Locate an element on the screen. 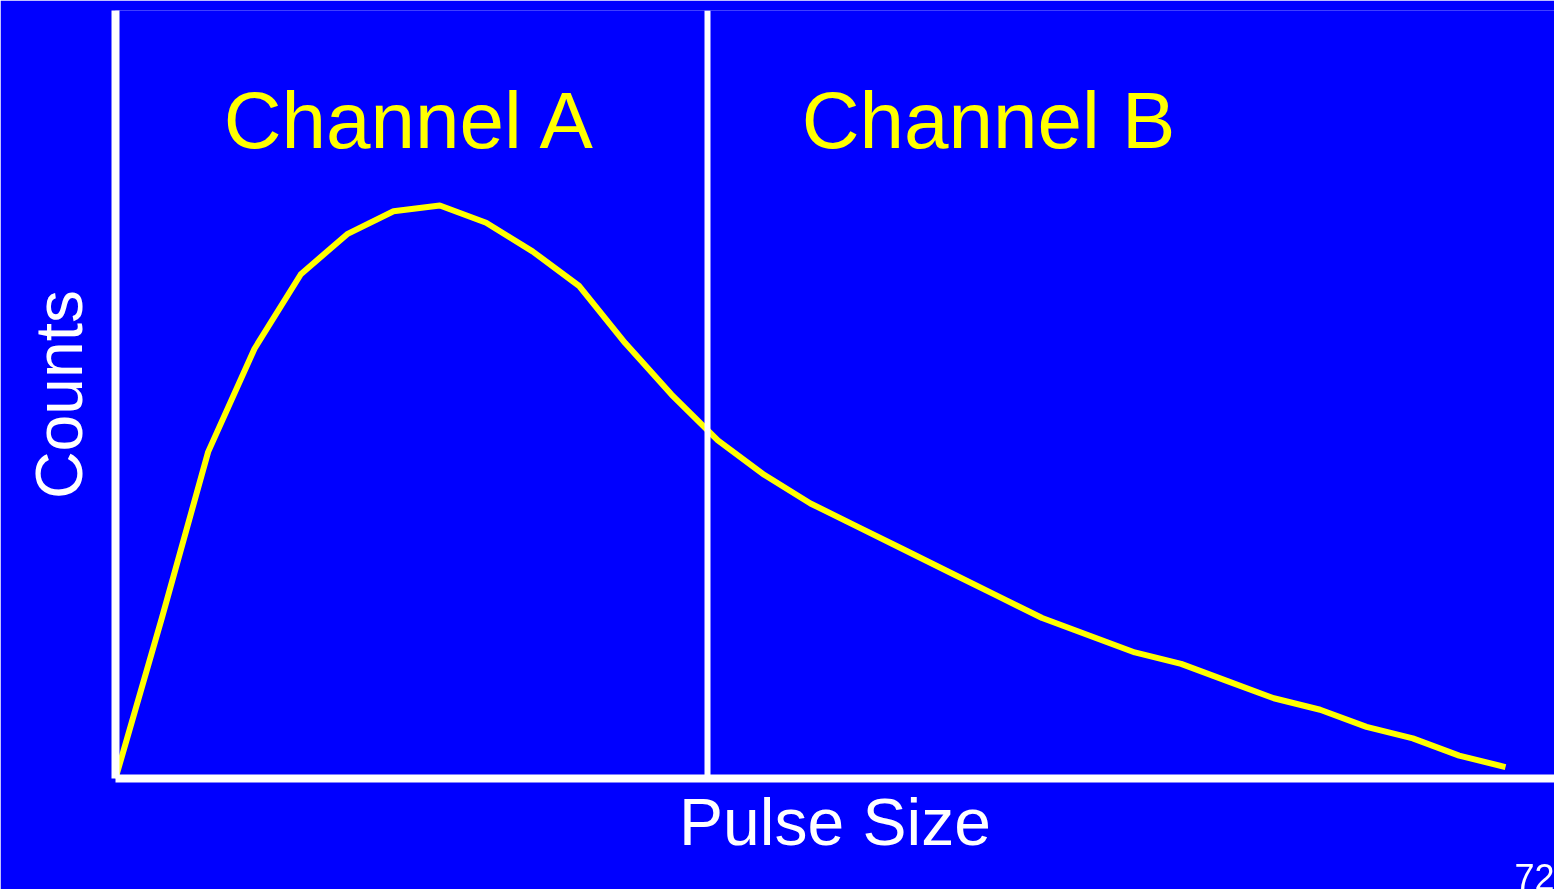 Image resolution: width=1554 pixels, height=889 pixels. y-axis-title: Counts is located at coordinates (58, 394).